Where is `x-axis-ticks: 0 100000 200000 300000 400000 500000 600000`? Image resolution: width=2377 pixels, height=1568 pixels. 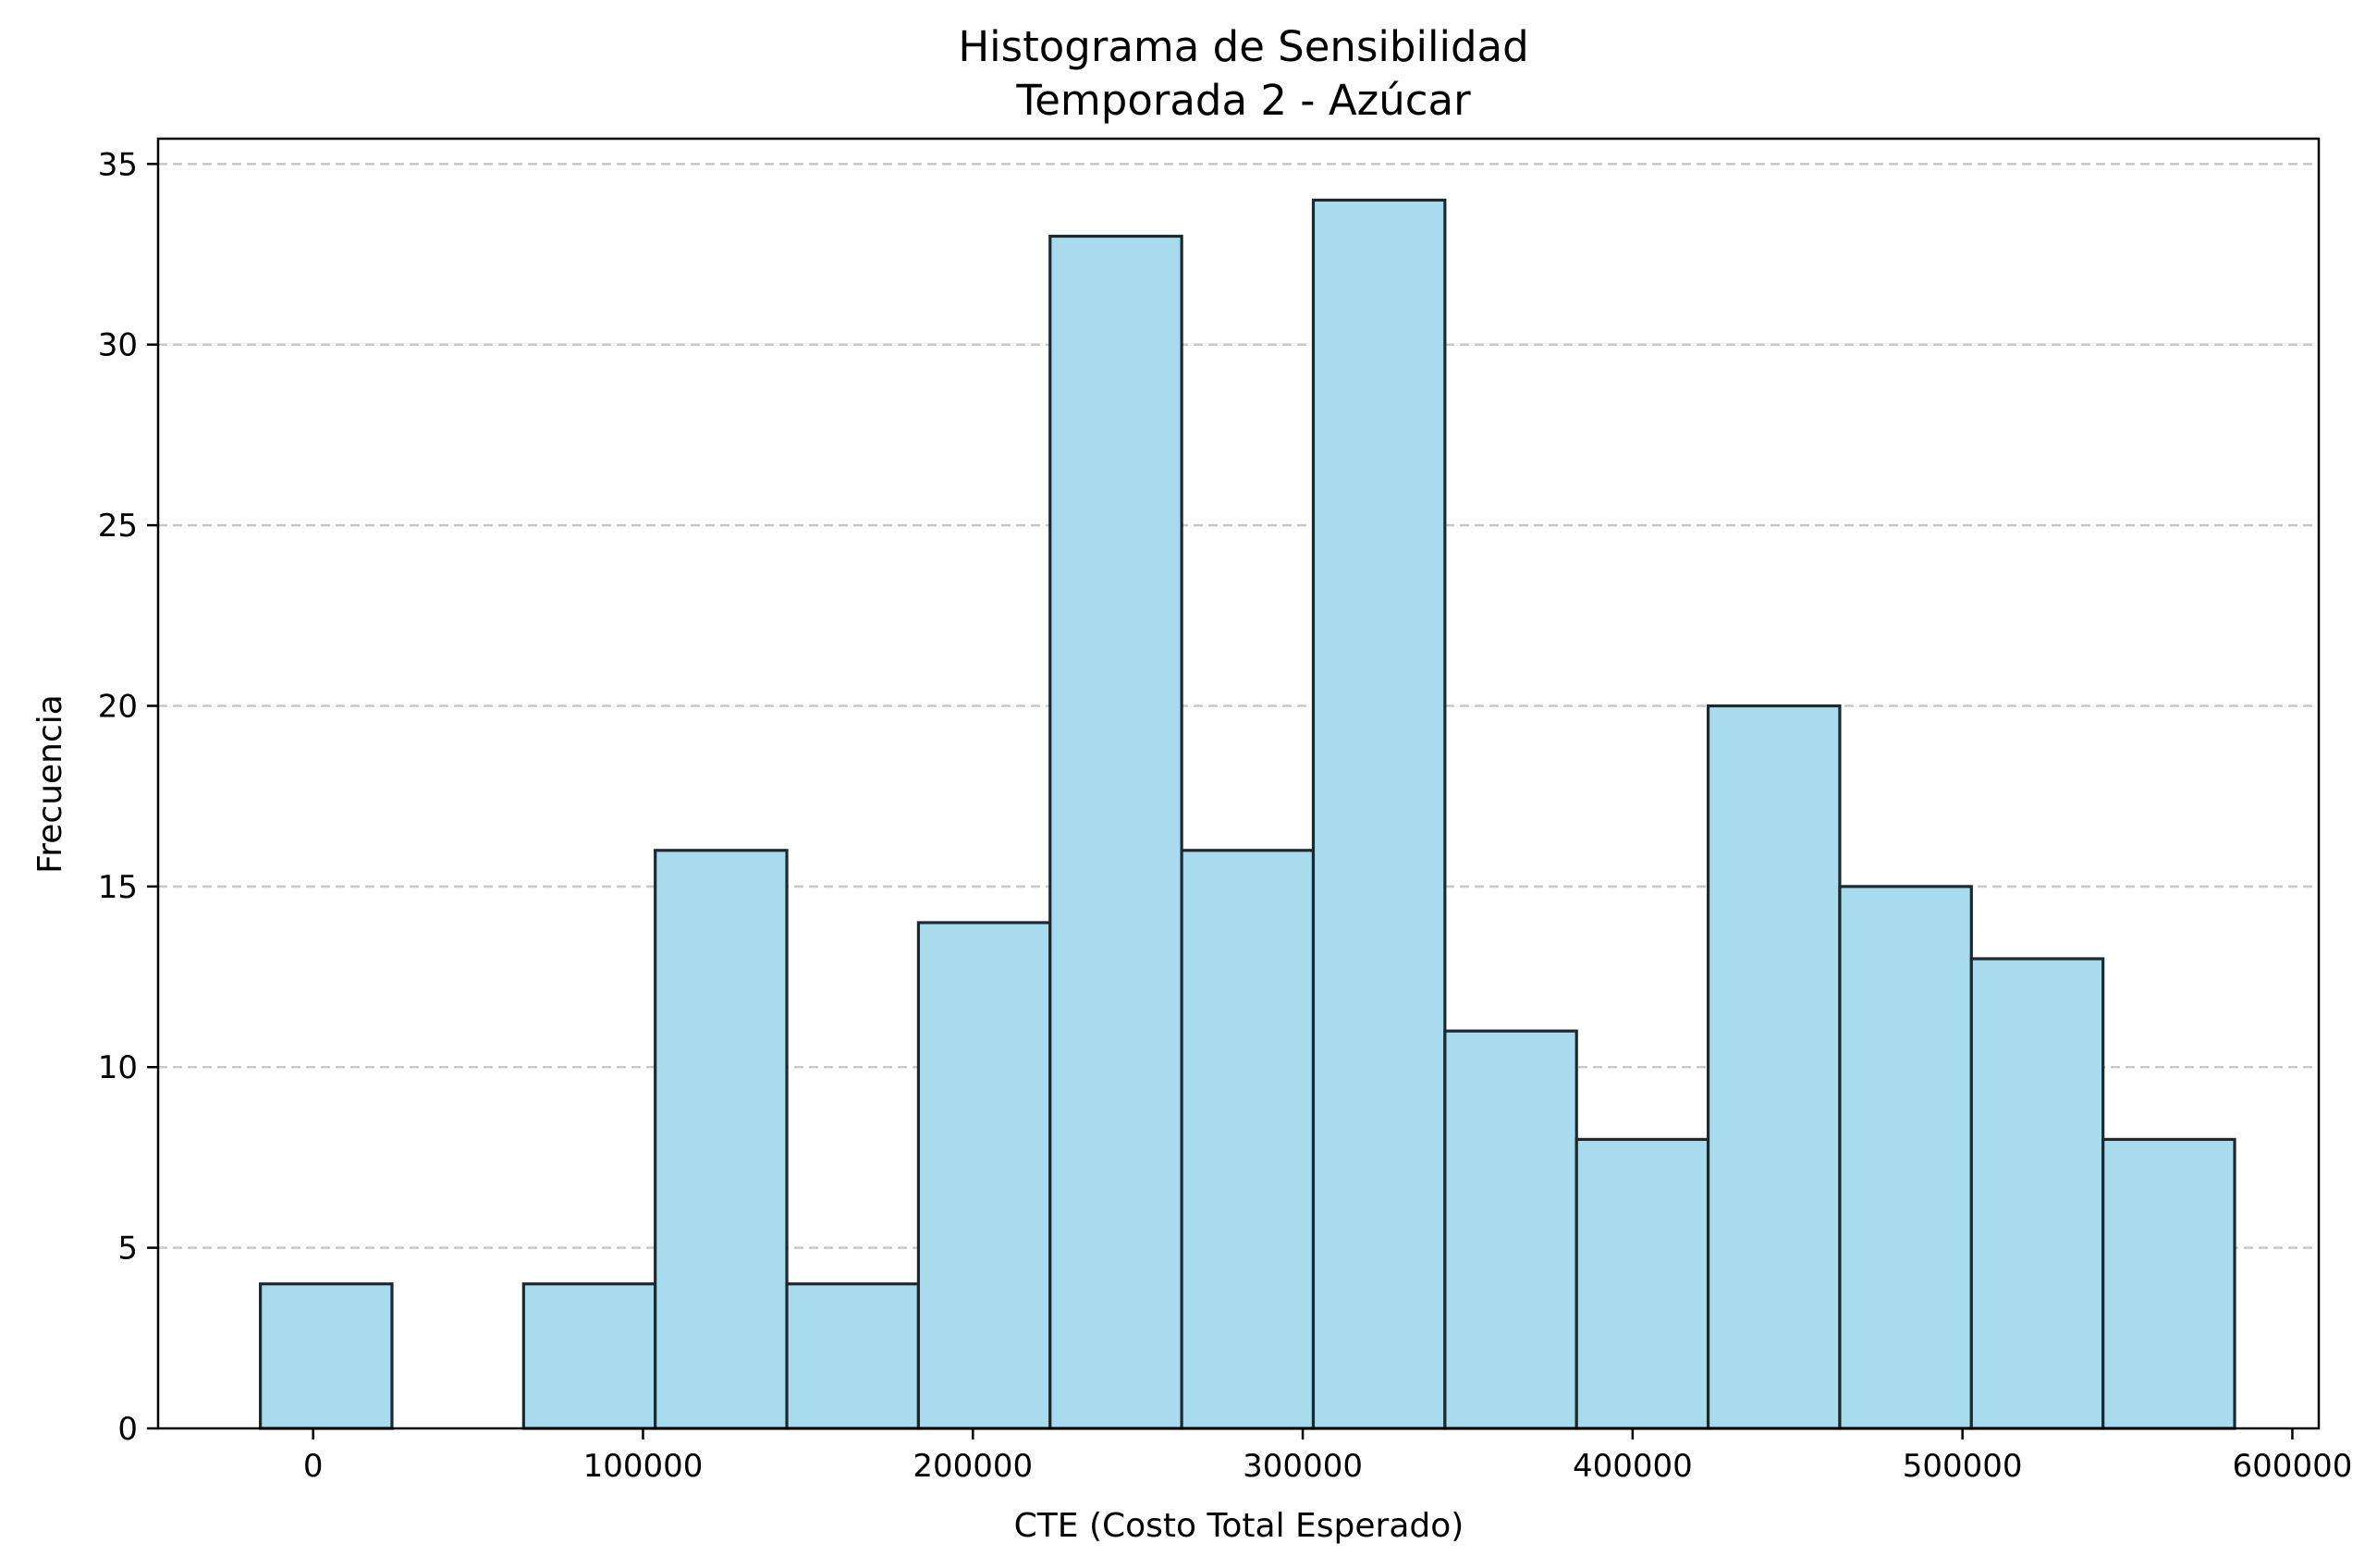
x-axis-ticks: 0 100000 200000 300000 400000 500000 600000 is located at coordinates (1327, 1456).